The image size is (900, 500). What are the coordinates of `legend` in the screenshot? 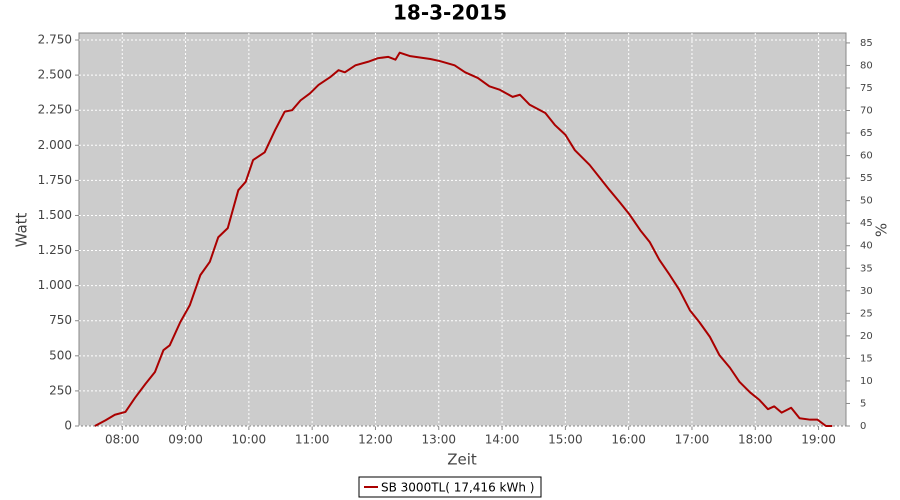 It's located at (450, 487).